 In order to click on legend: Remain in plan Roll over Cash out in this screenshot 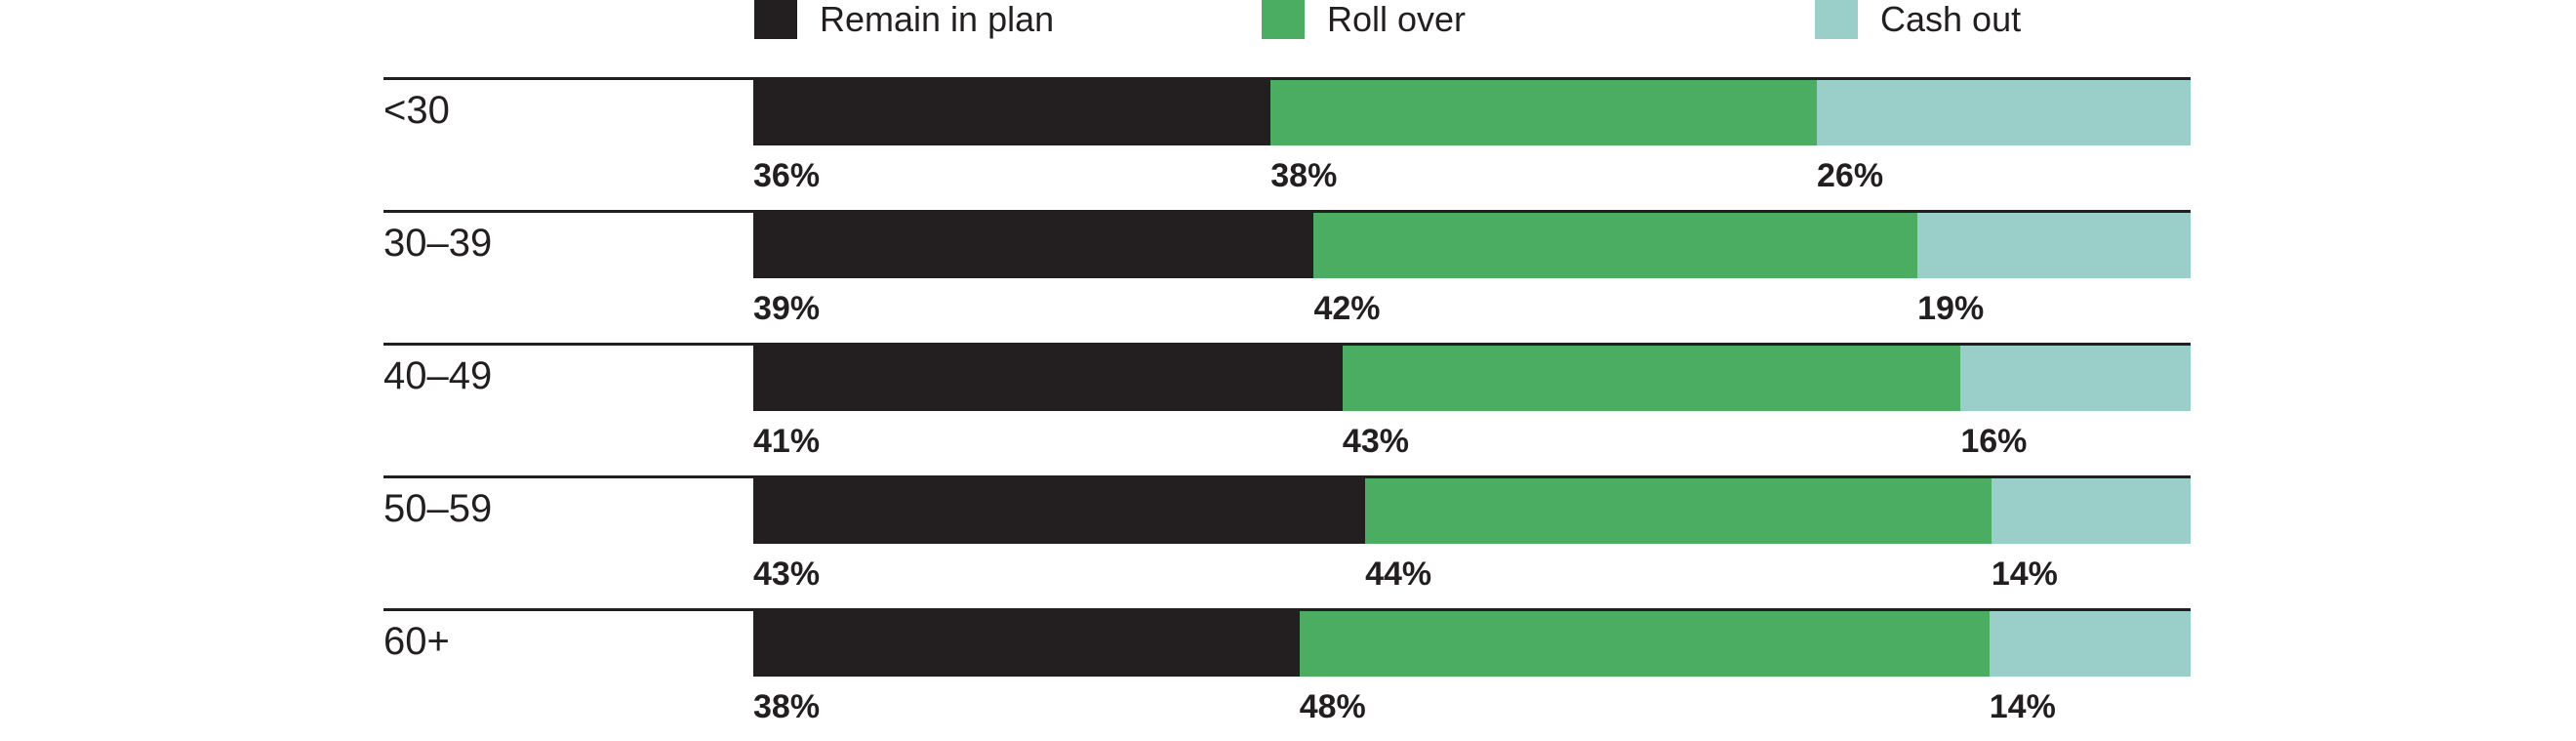, I will do `click(1288, 27)`.